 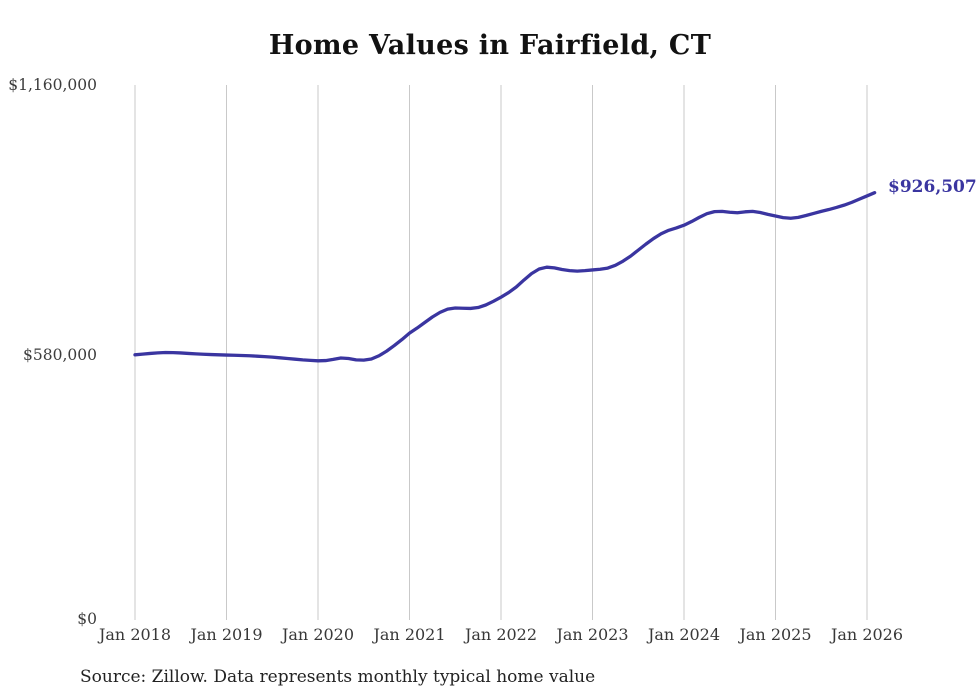 I want to click on x-axis-tick-jan-2025: Jan 2025, so click(x=775, y=634).